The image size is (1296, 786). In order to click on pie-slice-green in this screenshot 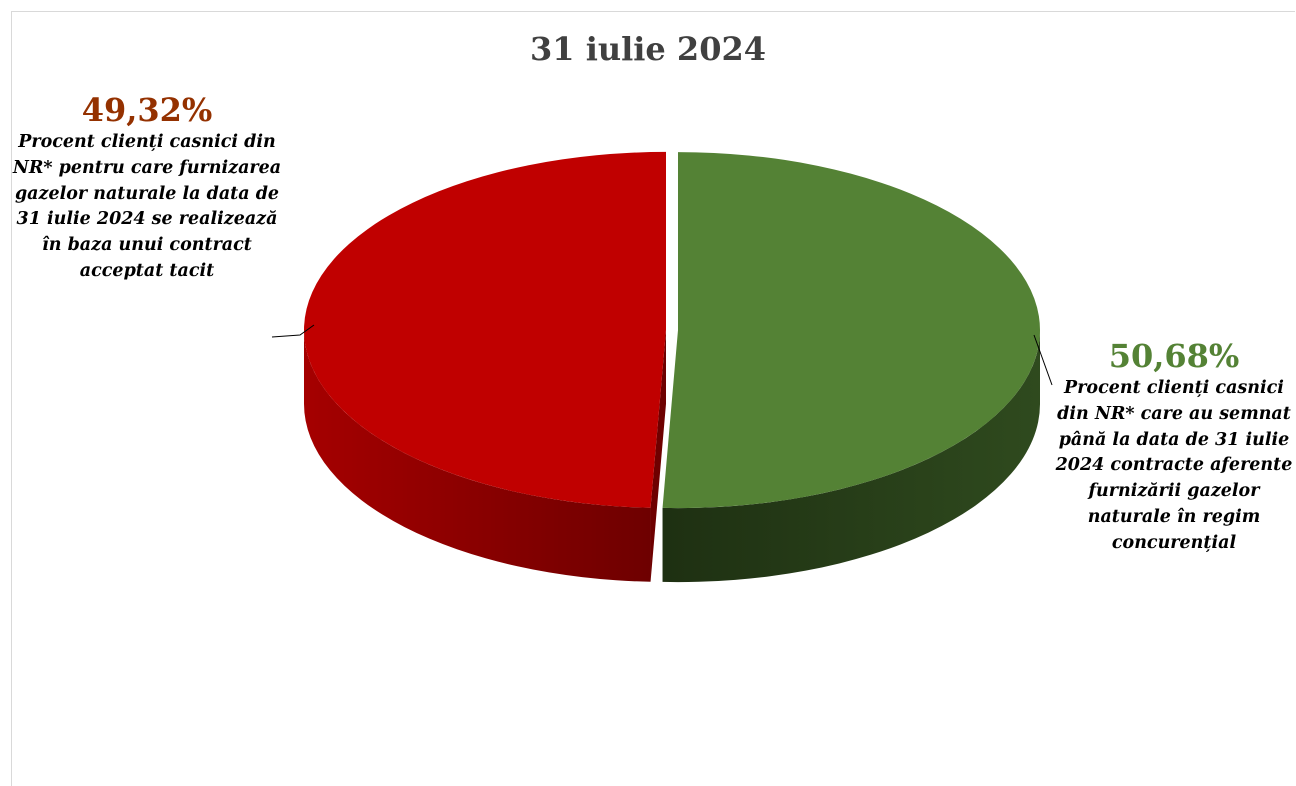, I will do `click(851, 330)`.